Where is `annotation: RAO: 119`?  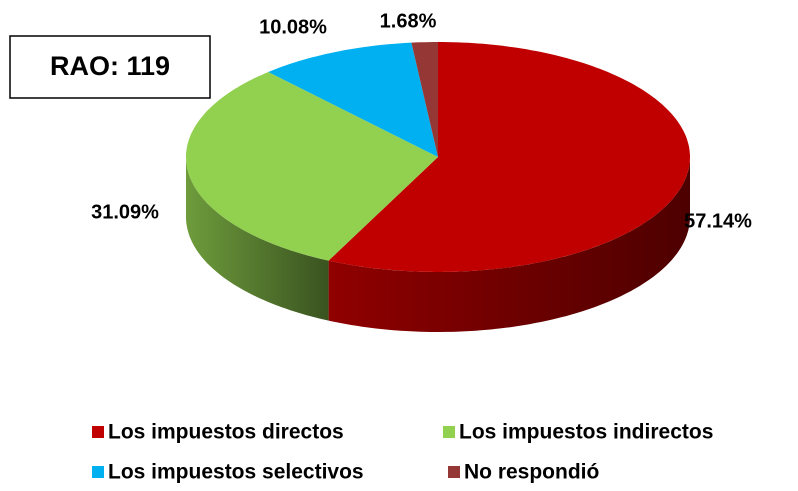
annotation: RAO: 119 is located at coordinates (110, 66).